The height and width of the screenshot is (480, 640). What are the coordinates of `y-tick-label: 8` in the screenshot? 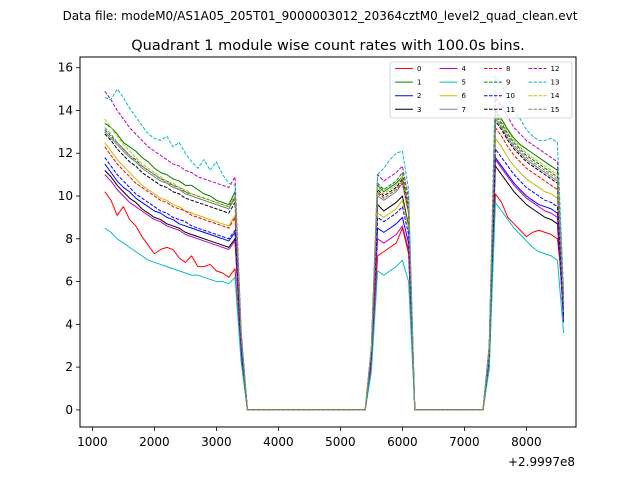 It's located at (69, 239).